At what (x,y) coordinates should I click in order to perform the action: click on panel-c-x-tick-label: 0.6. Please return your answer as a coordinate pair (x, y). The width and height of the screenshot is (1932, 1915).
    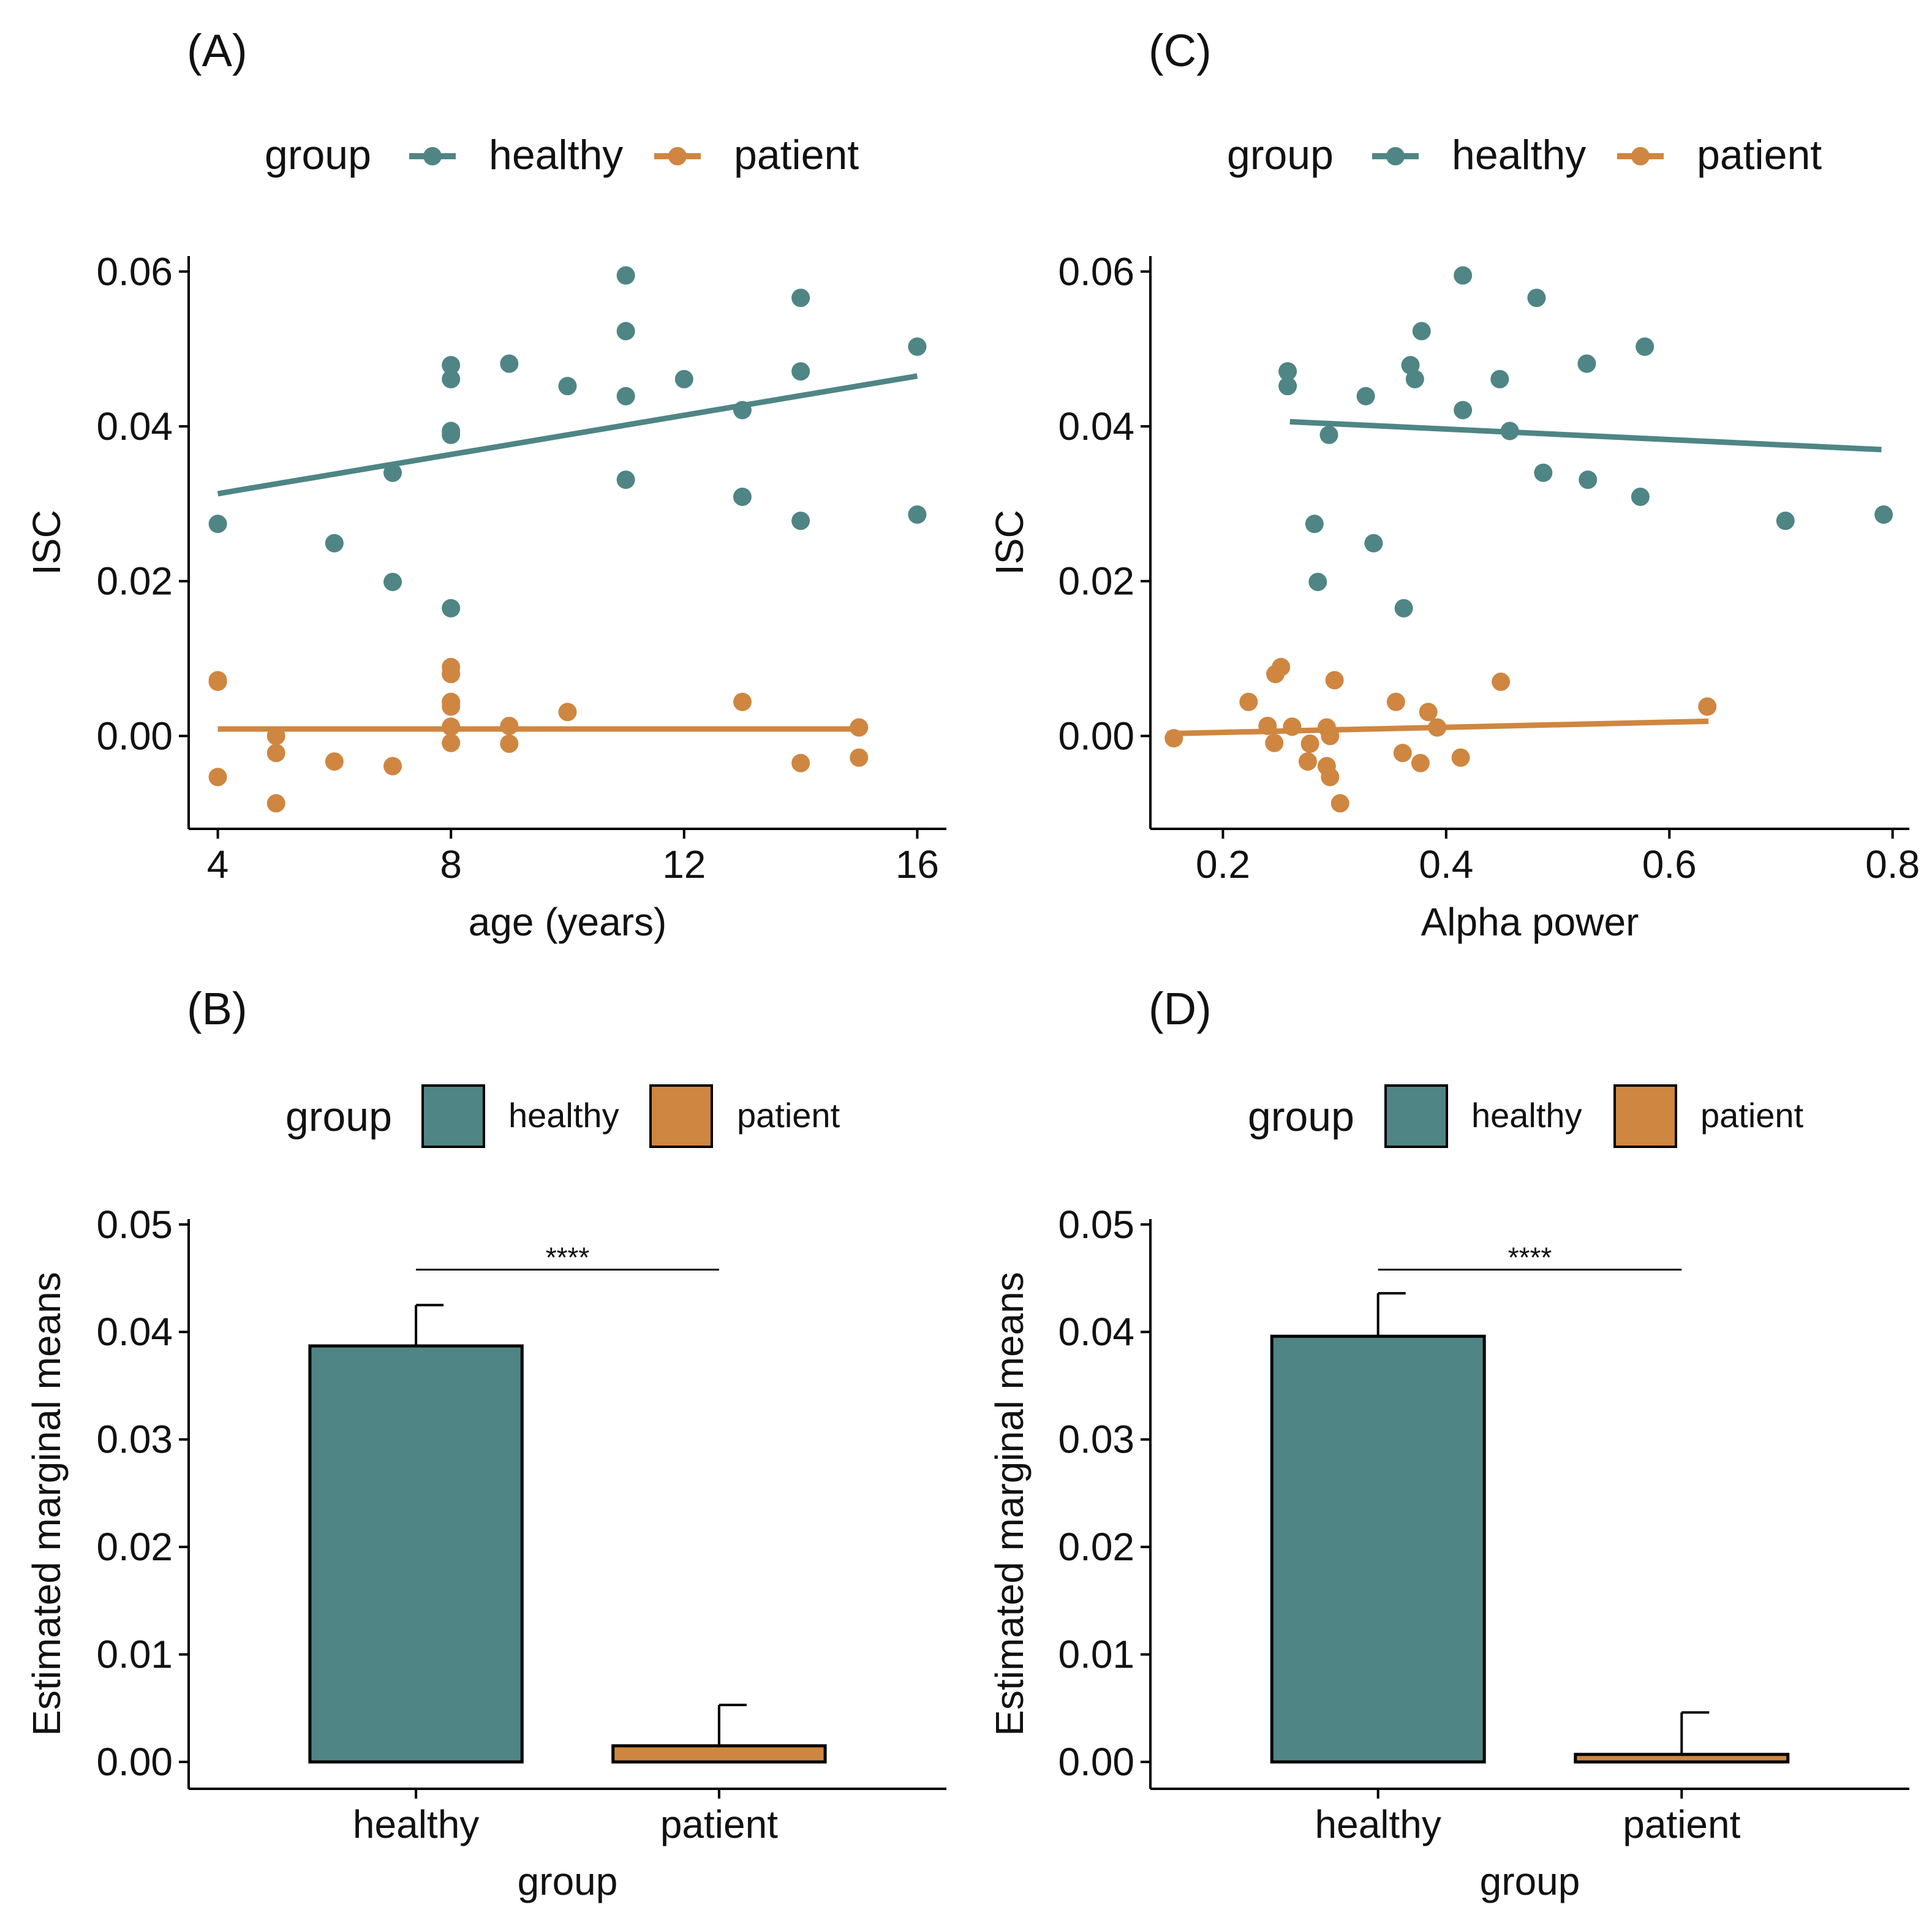
    Looking at the image, I should click on (1669, 864).